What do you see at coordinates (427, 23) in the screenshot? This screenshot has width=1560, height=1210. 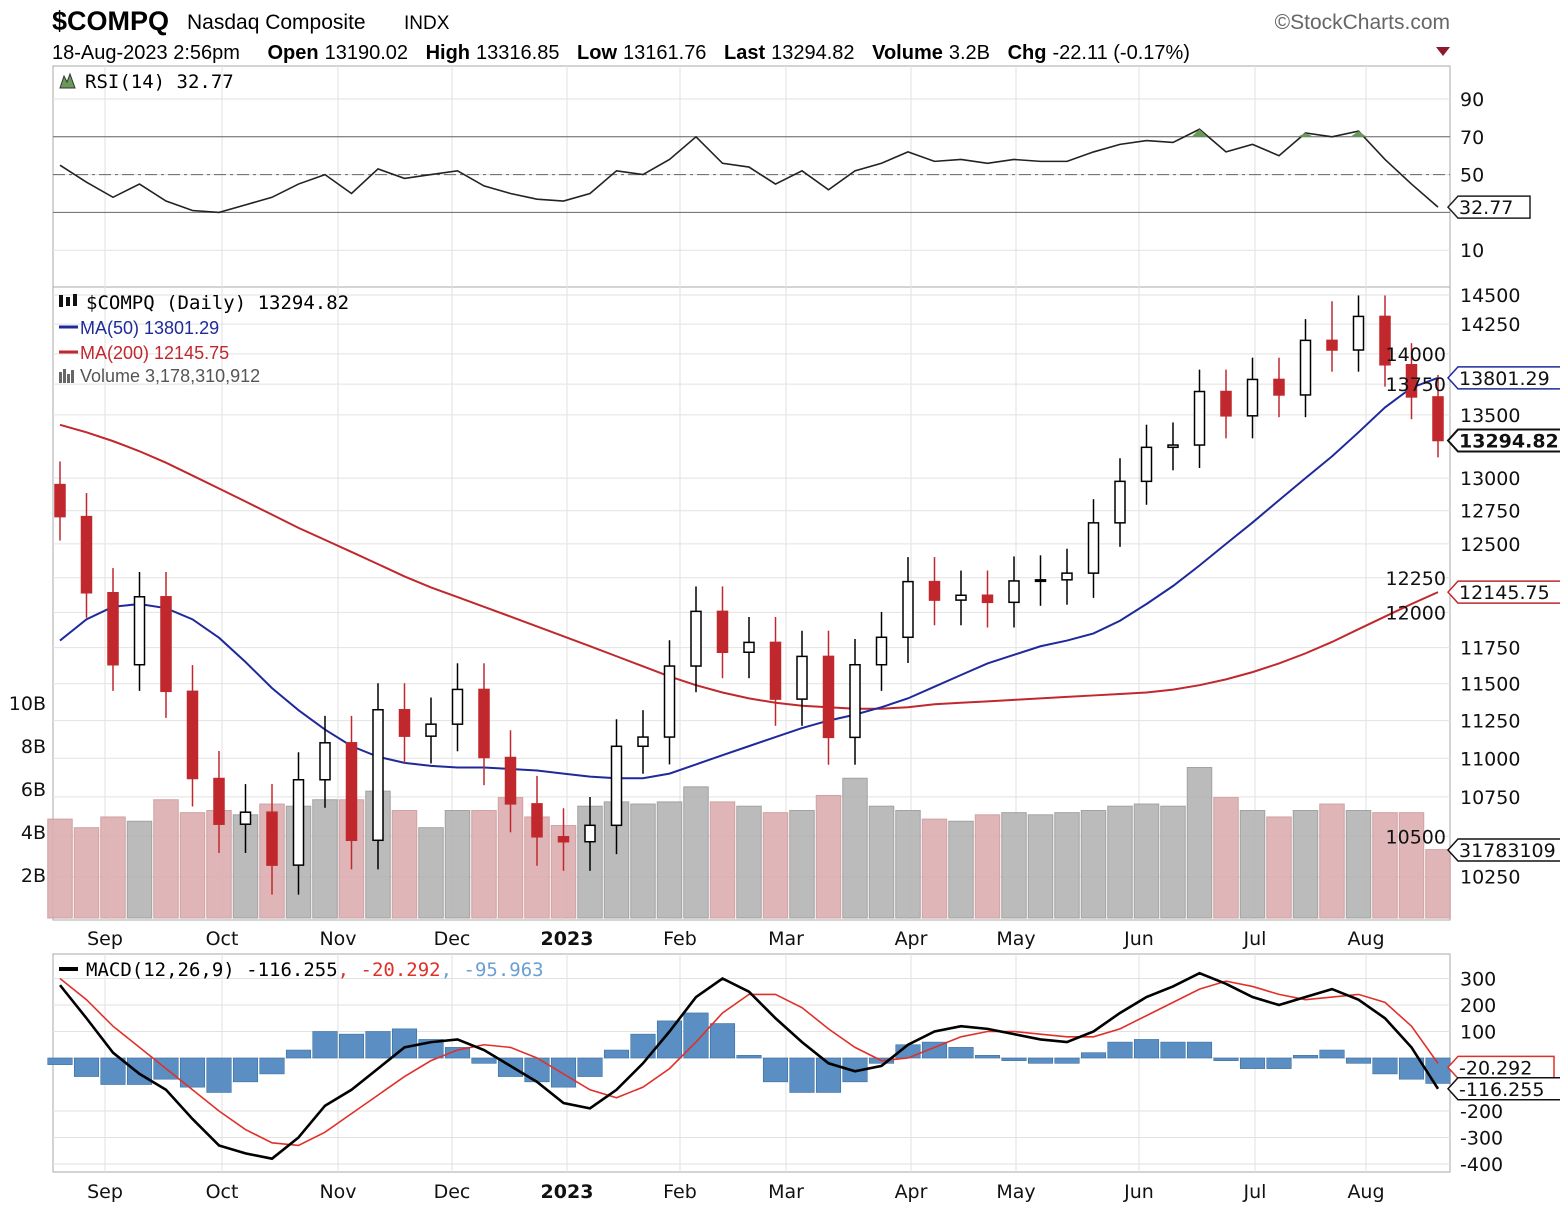 I see `exchange: INDX` at bounding box center [427, 23].